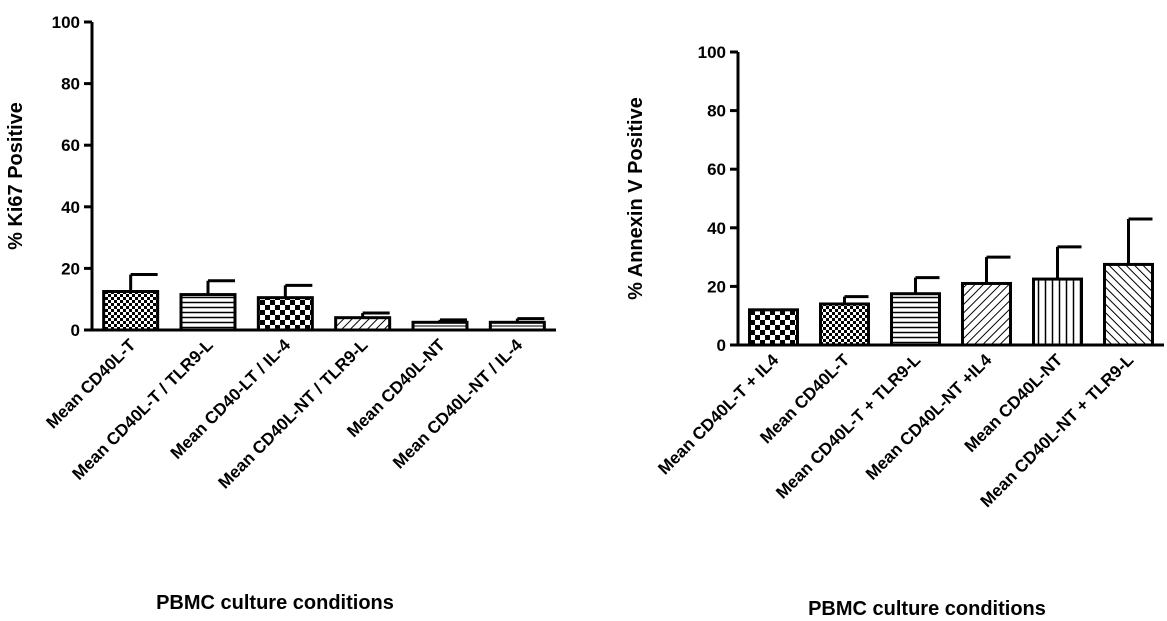 Image resolution: width=1167 pixels, height=621 pixels. Describe the element at coordinates (292, 413) in the screenshot. I see `x-tick-label: Mean CD40L-NT / TLR9-L` at that location.